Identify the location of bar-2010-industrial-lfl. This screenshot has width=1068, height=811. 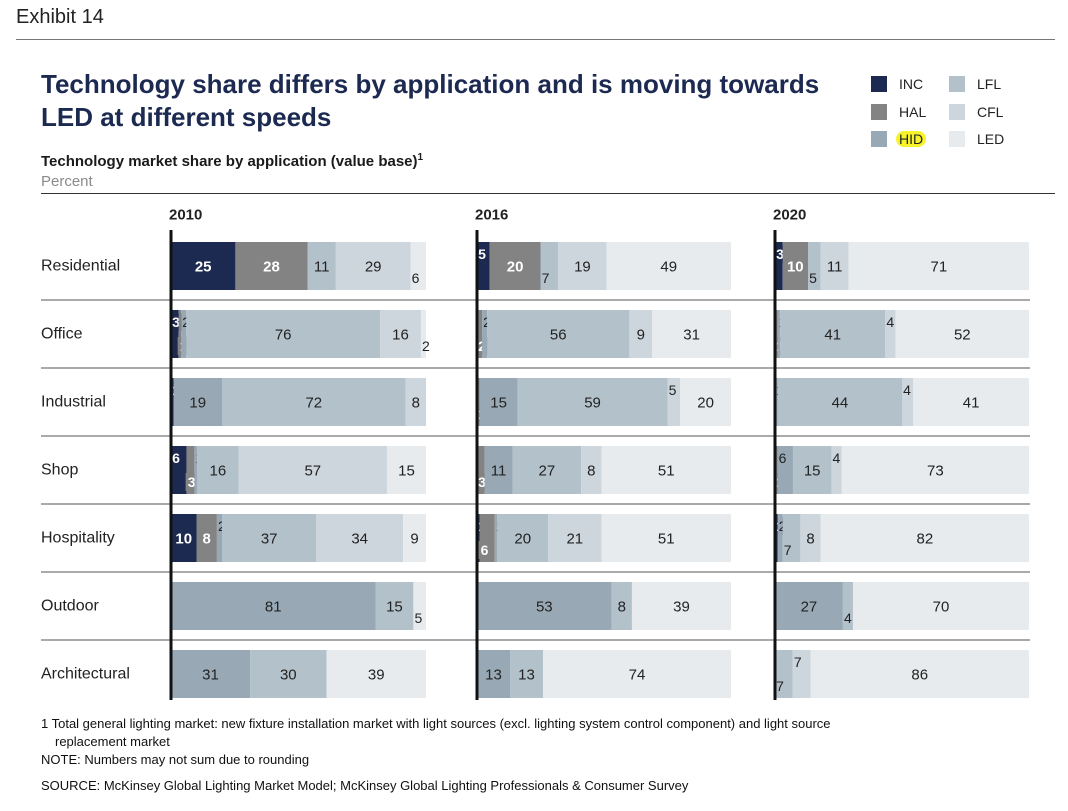
(314, 402).